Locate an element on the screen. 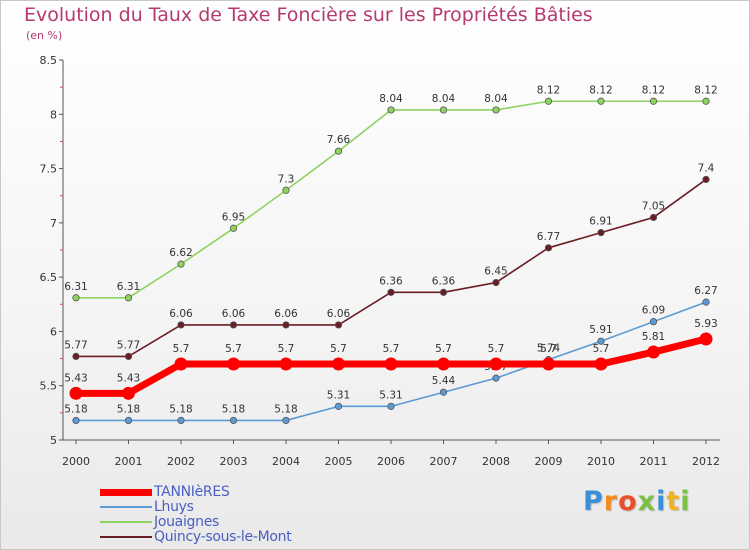 This screenshot has height=550, width=750. data-label: 6.91 is located at coordinates (600, 222).